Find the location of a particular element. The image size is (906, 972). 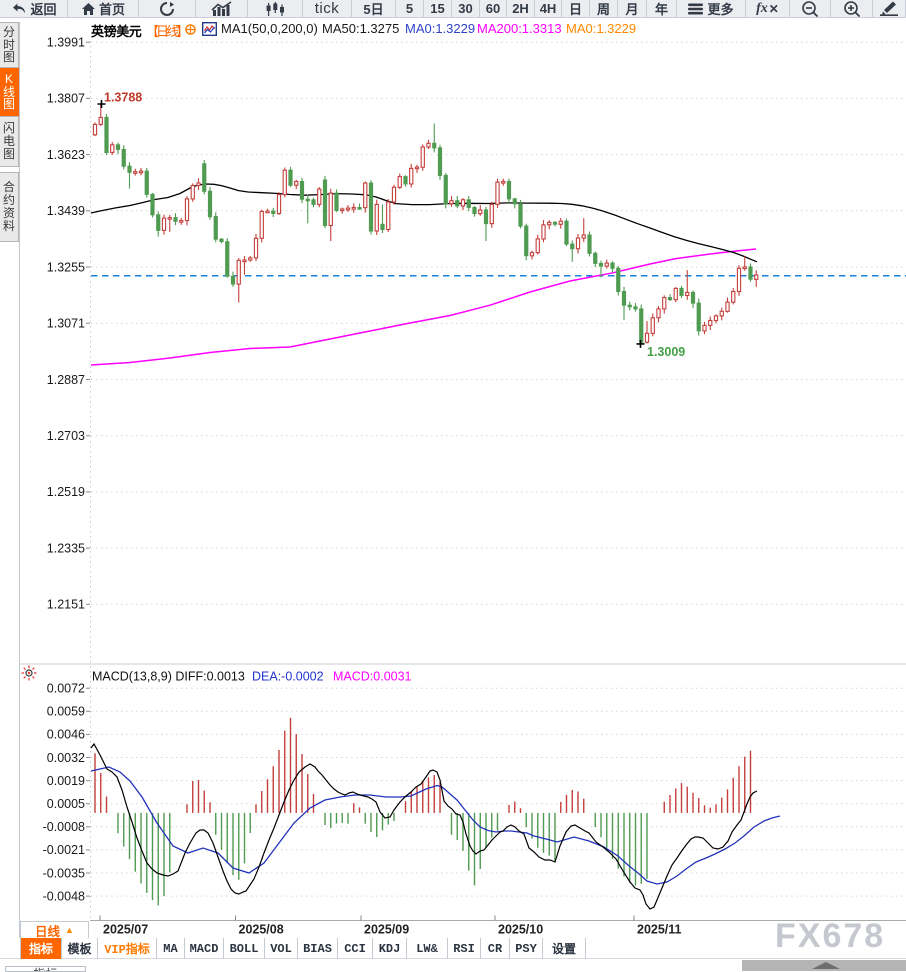

svg-text: MACD:0.0031 is located at coordinates (372, 677).